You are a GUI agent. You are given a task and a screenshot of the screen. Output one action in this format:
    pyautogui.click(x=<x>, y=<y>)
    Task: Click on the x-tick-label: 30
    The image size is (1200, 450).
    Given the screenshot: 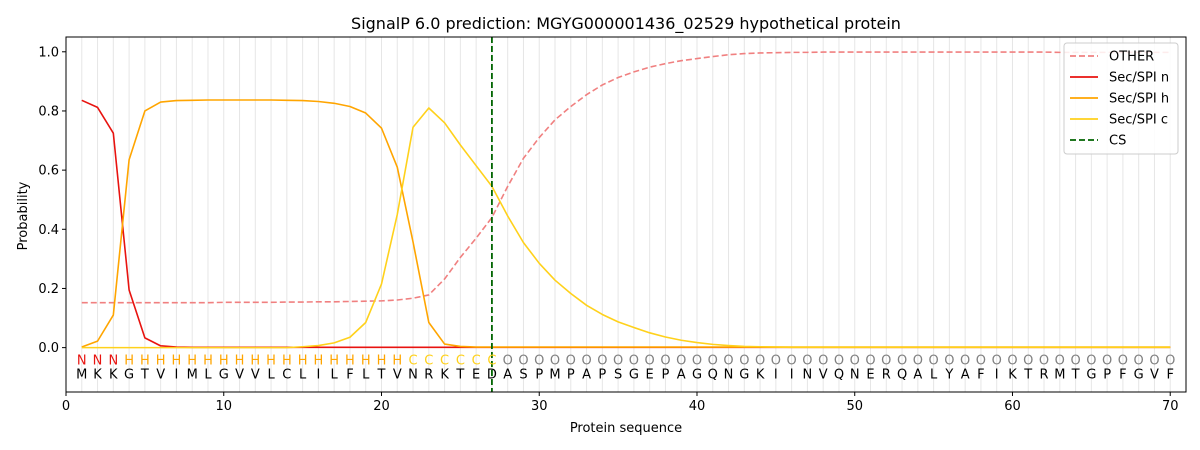 What is the action you would take?
    pyautogui.click(x=539, y=406)
    